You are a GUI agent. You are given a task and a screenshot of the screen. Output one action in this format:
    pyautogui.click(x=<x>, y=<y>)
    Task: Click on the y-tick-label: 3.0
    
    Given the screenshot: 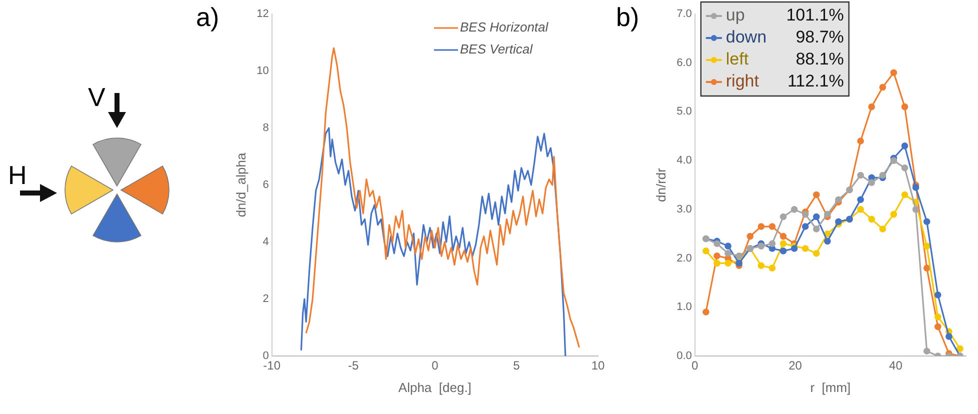 What is the action you would take?
    pyautogui.click(x=684, y=209)
    